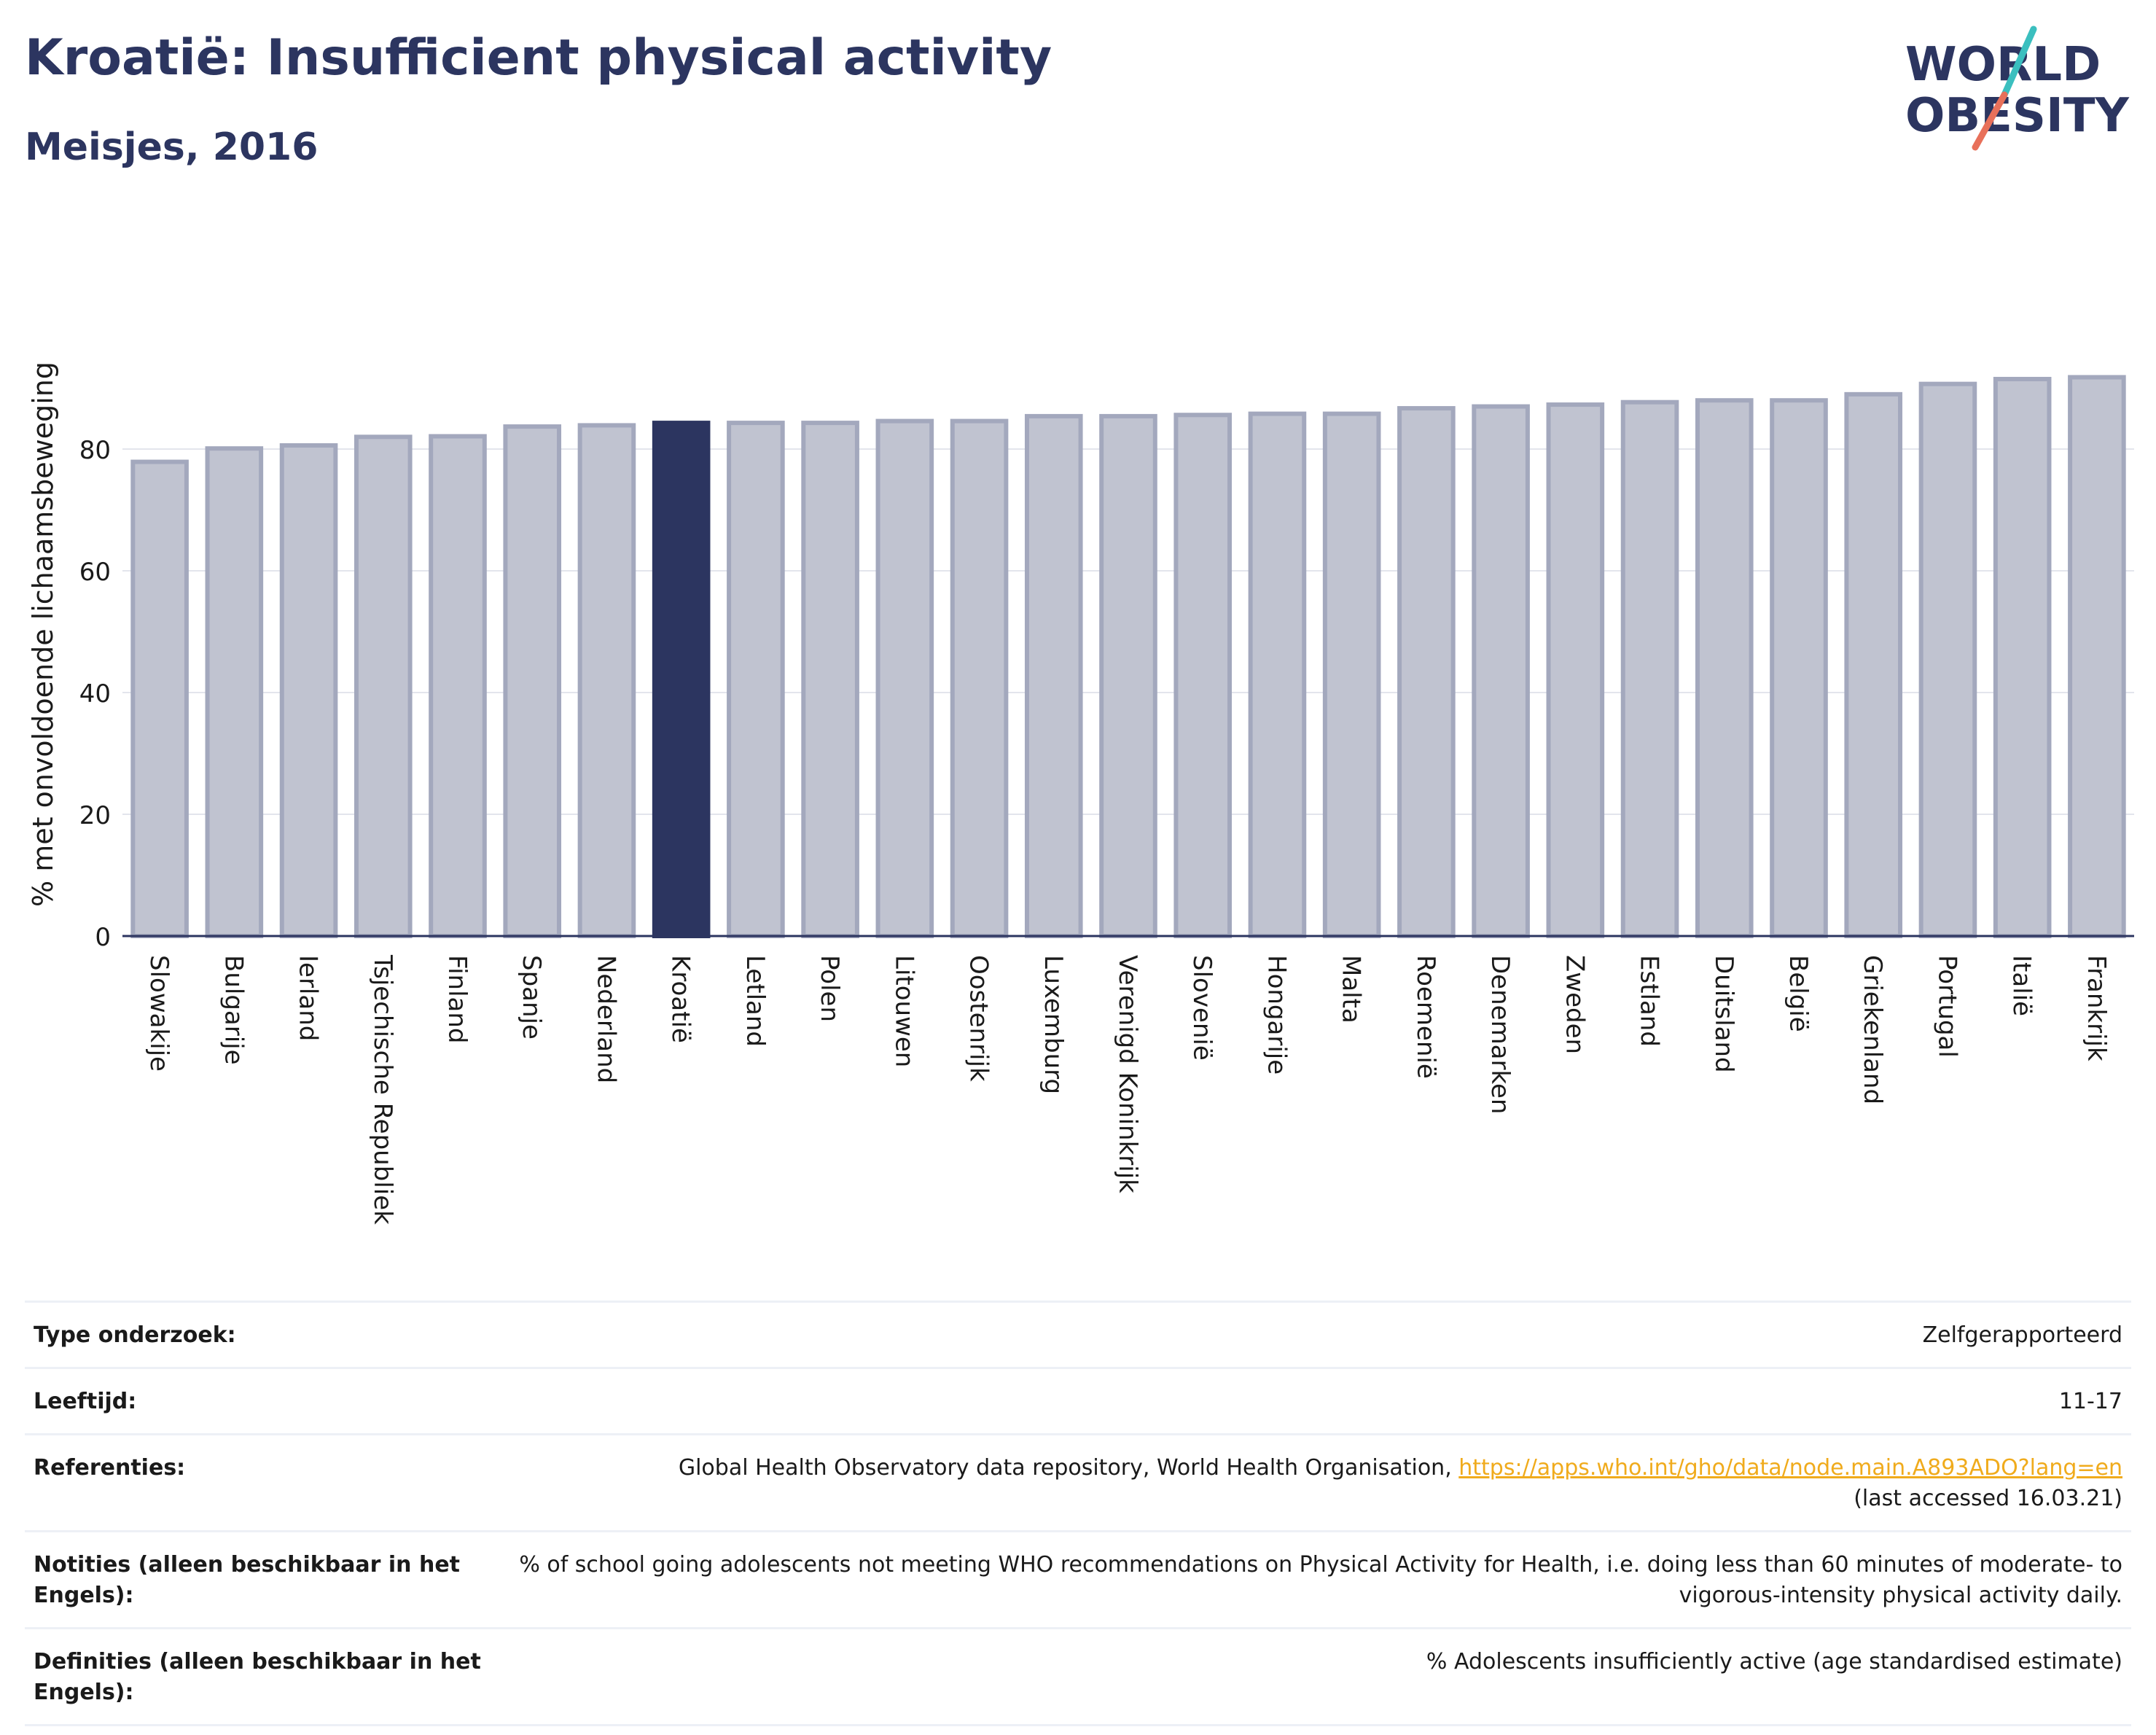 This screenshot has width=2156, height=1735. What do you see at coordinates (1053, 675) in the screenshot?
I see `bar-luxemburg` at bounding box center [1053, 675].